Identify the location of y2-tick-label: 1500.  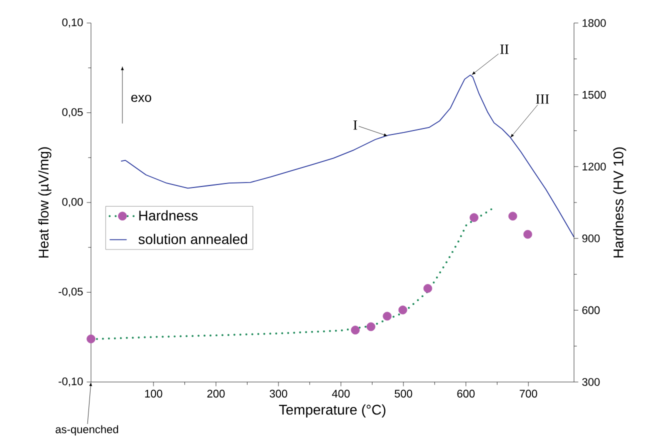
(594, 94).